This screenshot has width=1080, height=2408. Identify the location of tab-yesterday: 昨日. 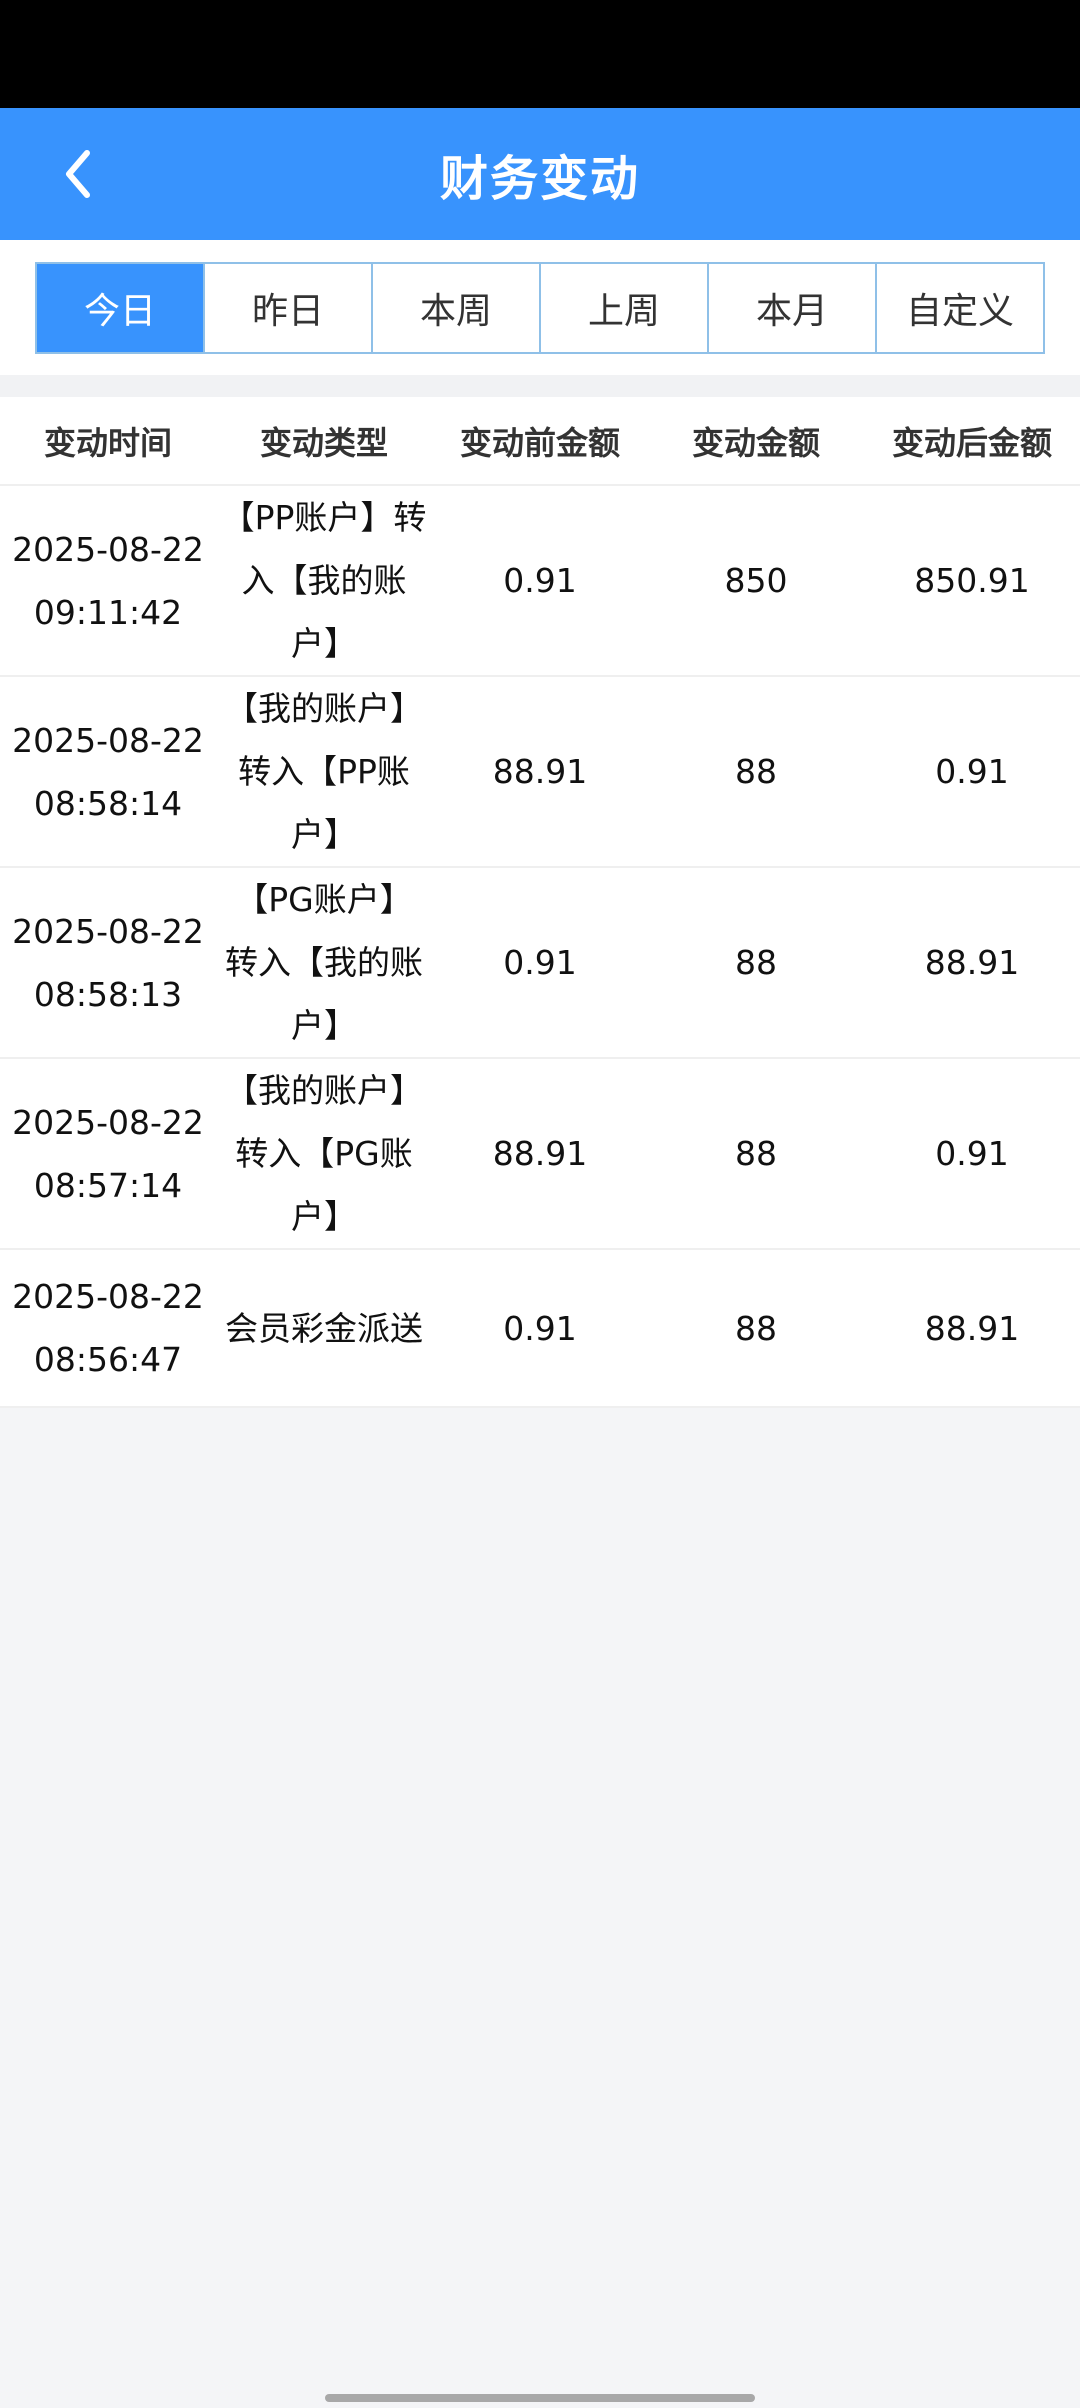
(287, 308).